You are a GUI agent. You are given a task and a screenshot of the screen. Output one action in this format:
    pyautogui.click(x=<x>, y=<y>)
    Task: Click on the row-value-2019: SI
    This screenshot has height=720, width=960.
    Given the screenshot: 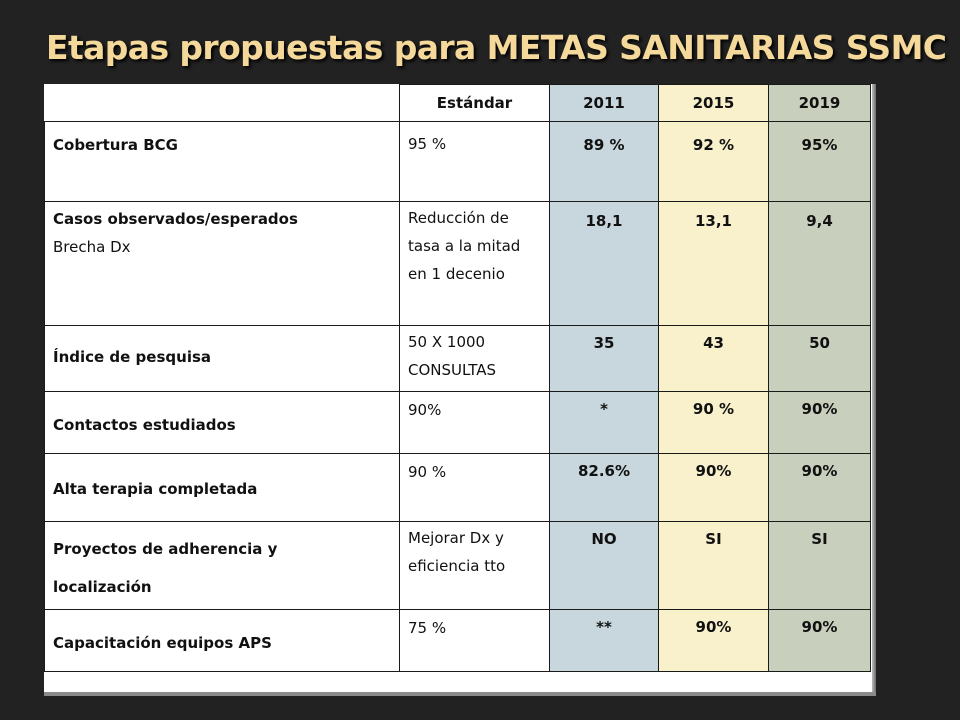 What is the action you would take?
    pyautogui.click(x=819, y=565)
    